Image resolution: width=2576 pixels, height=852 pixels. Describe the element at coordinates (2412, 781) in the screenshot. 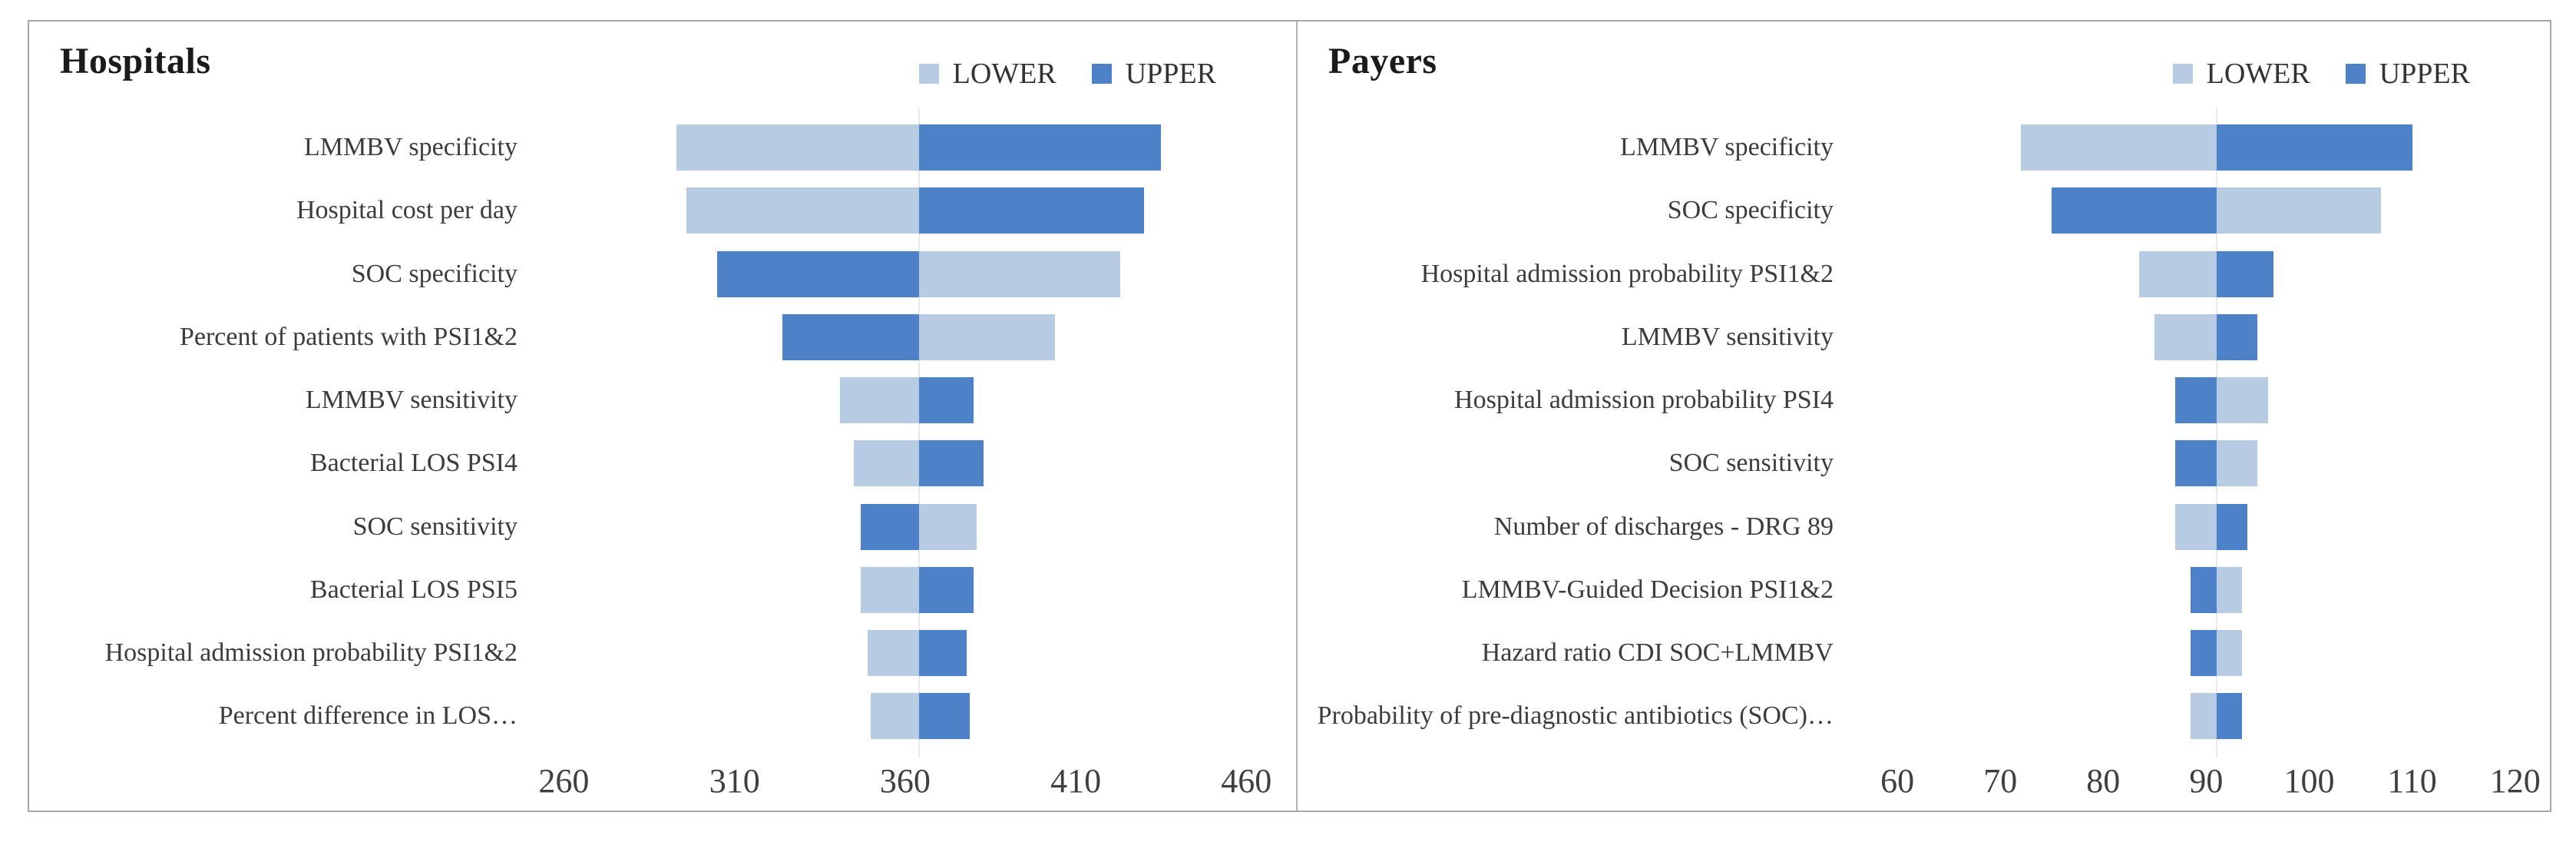

I see `axis-tick-label: 110` at that location.